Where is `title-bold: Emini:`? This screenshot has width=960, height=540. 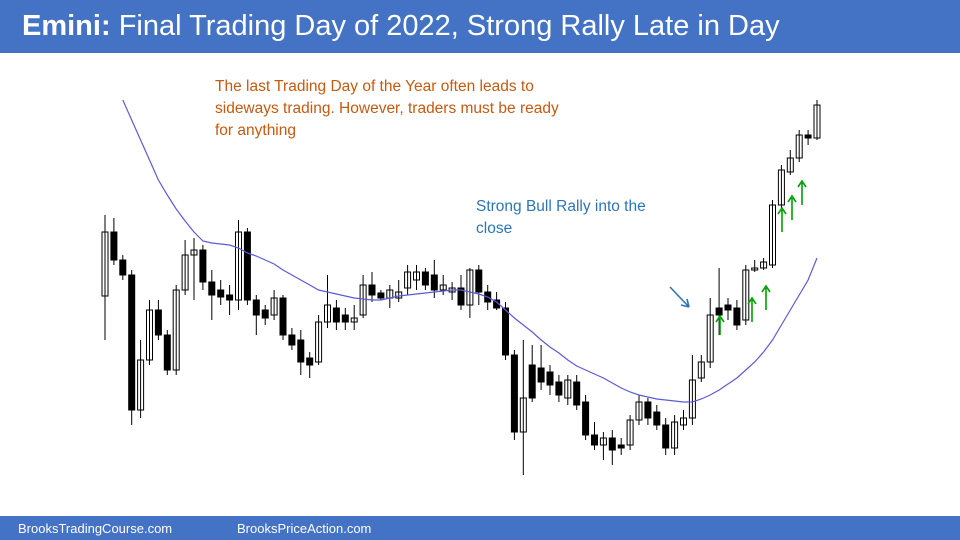
title-bold: Emini: is located at coordinates (66, 26).